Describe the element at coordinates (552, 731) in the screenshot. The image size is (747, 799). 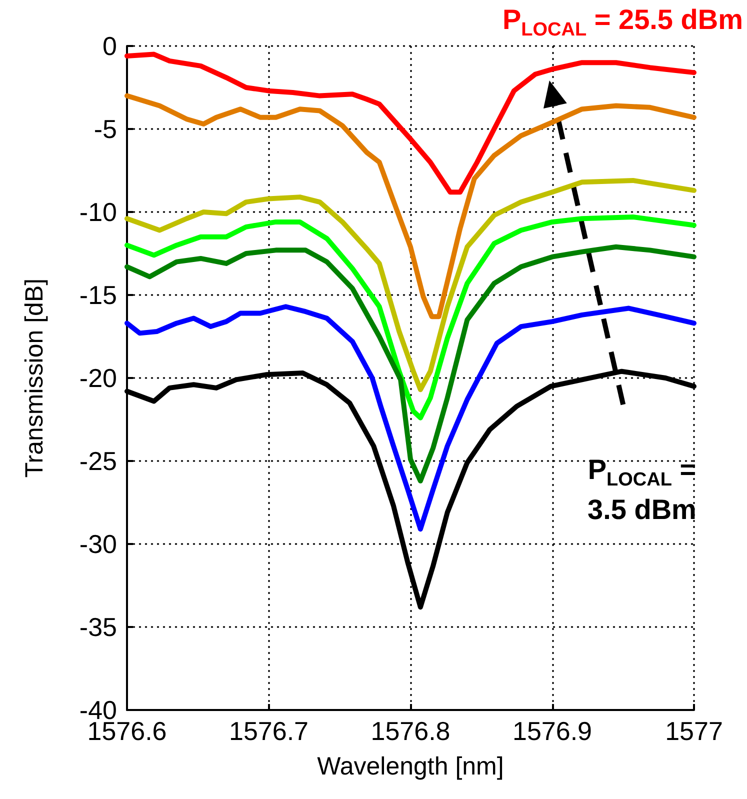
I see `x-tick-label: 1576.9` at that location.